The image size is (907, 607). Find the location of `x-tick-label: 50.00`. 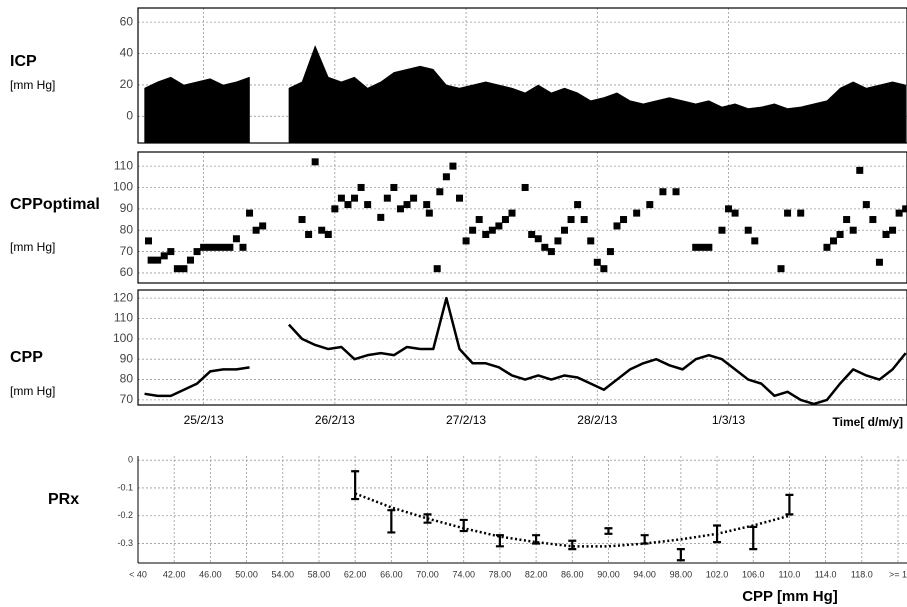

x-tick-label: 50.00 is located at coordinates (246, 574).